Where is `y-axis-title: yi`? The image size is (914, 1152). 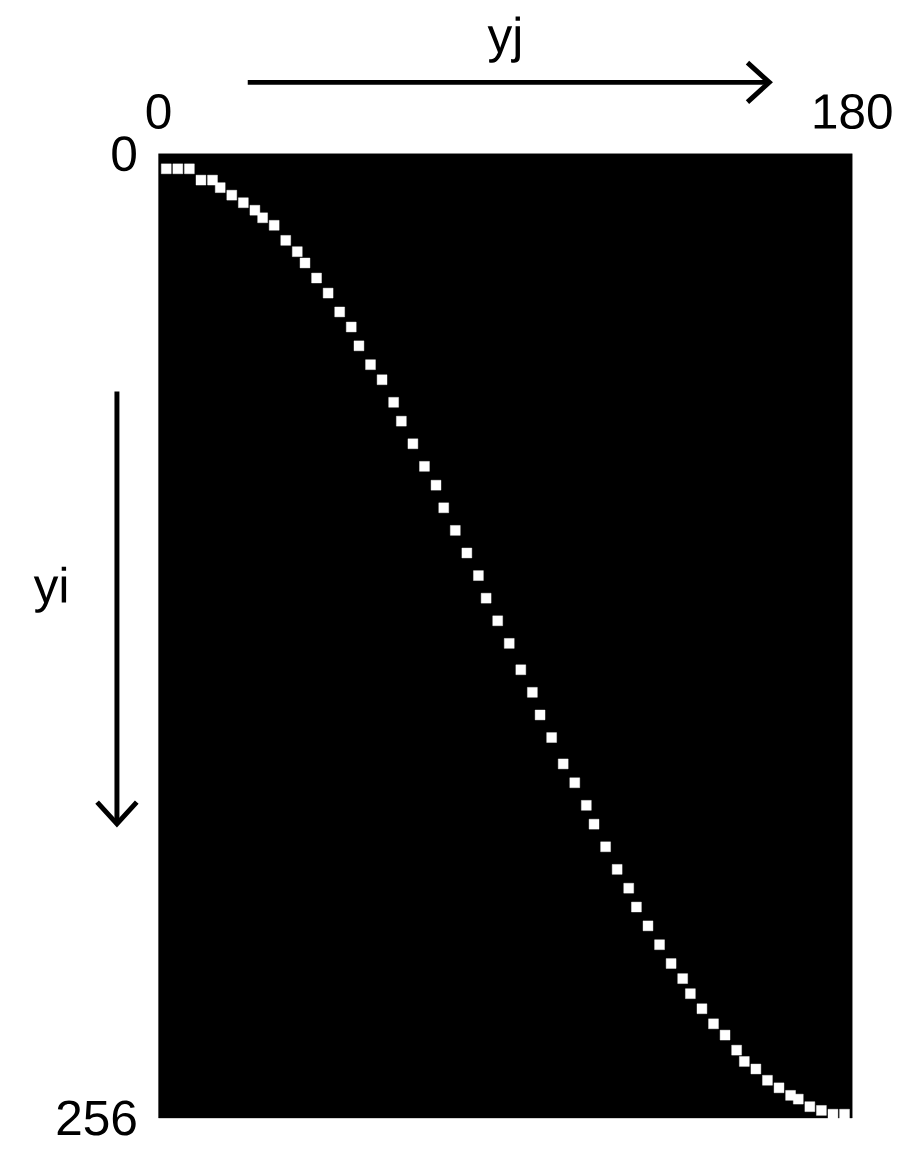
y-axis-title: yi is located at coordinates (50, 589).